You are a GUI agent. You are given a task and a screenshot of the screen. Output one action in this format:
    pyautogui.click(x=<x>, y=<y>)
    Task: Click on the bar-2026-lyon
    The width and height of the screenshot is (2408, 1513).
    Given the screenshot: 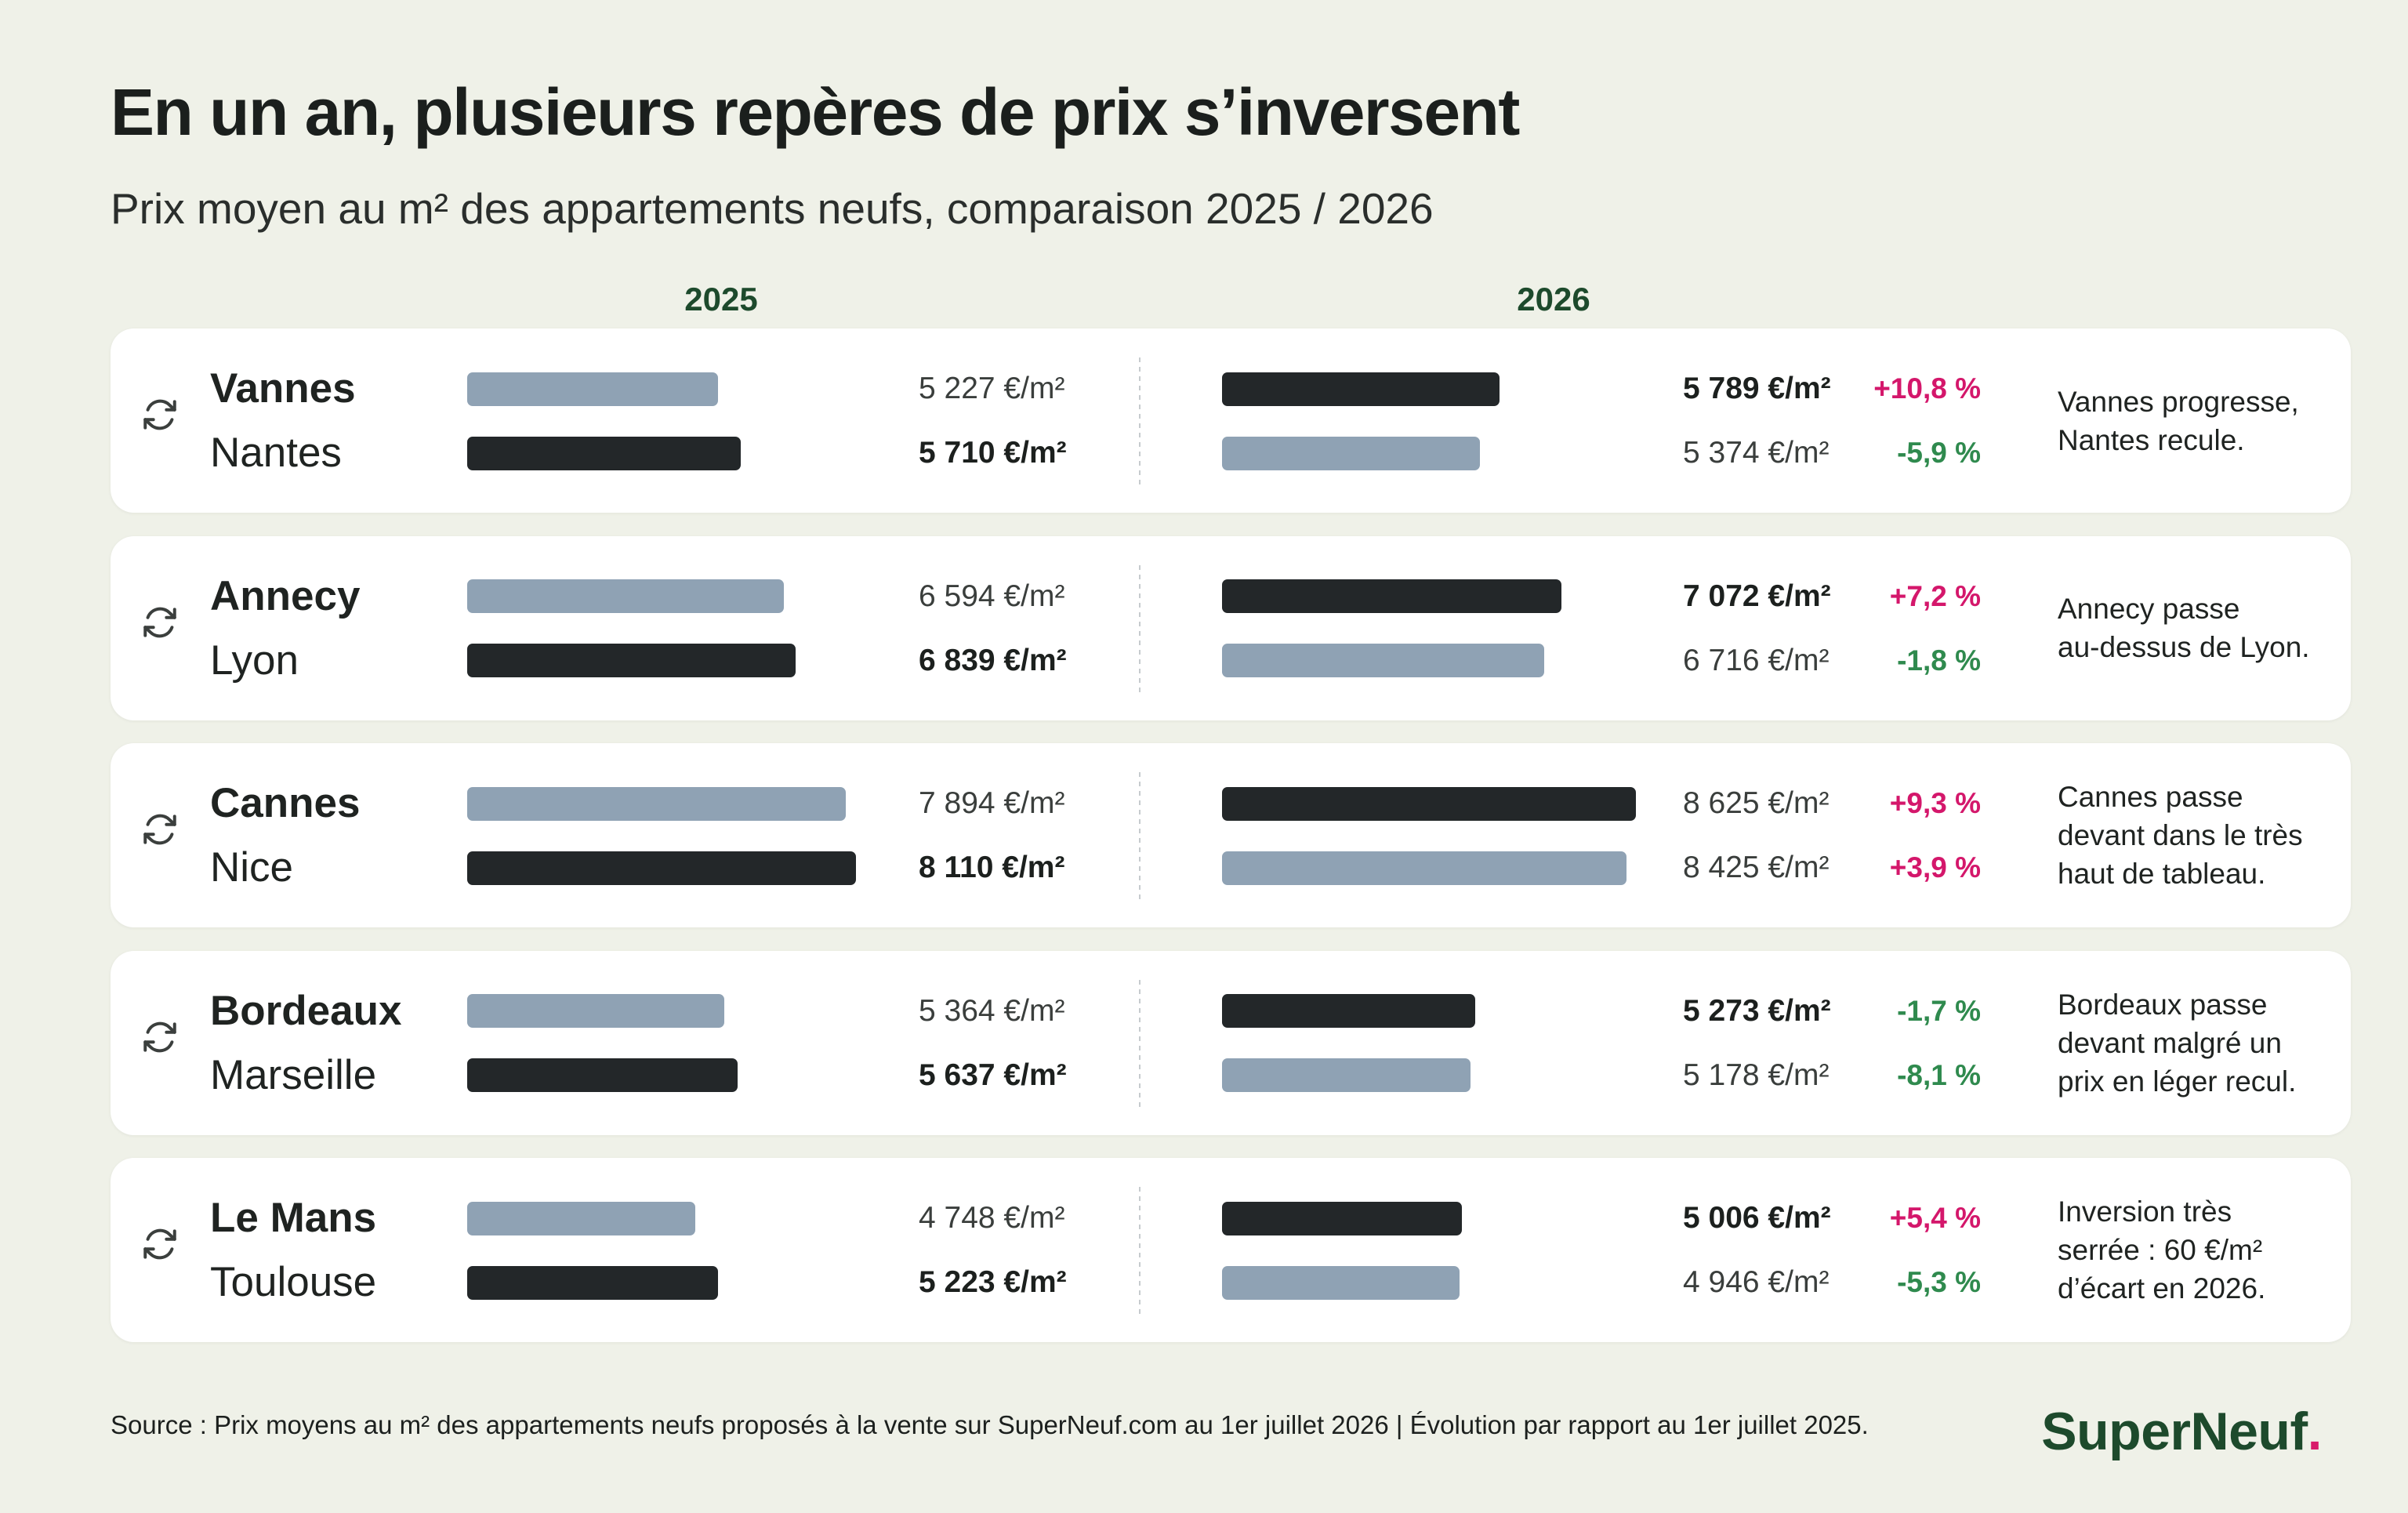 What is the action you would take?
    pyautogui.click(x=1383, y=660)
    